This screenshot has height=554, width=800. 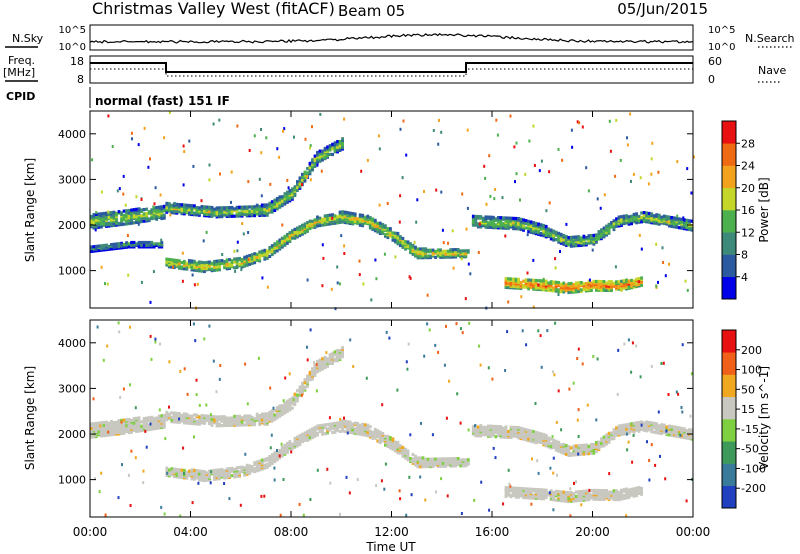 I want to click on power-y-tick-label-4000: 4000, so click(x=72, y=134).